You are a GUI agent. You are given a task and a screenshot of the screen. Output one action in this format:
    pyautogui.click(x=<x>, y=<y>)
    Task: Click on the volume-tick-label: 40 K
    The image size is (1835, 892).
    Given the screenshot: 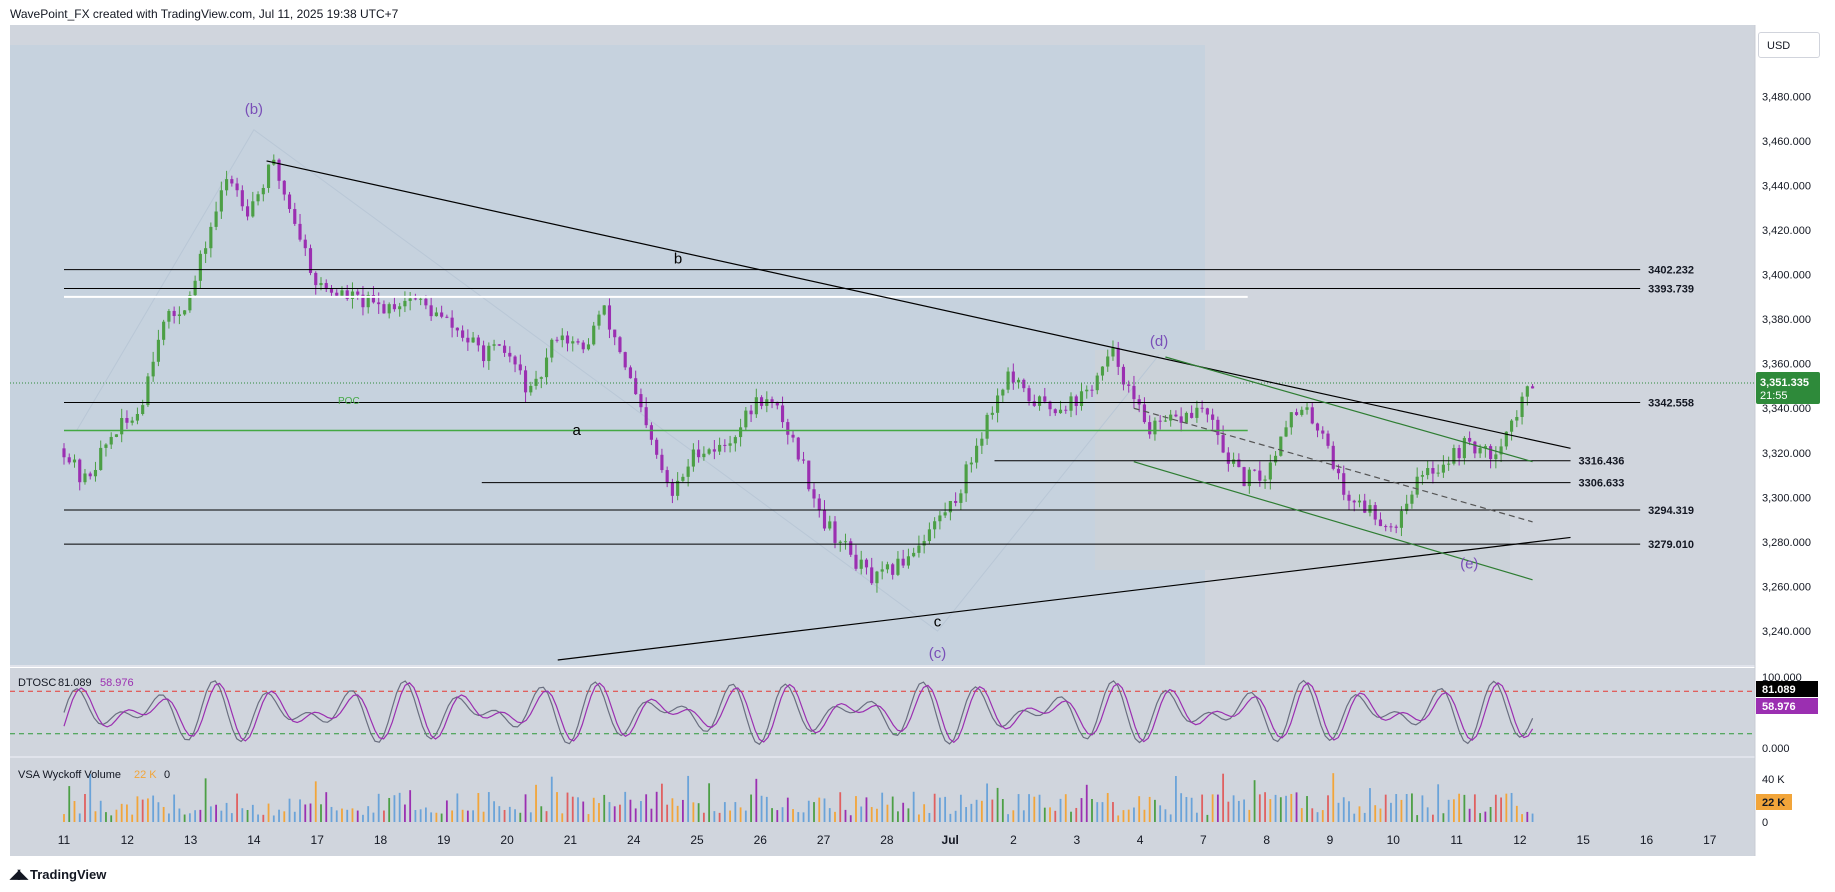 What is the action you would take?
    pyautogui.click(x=1773, y=780)
    